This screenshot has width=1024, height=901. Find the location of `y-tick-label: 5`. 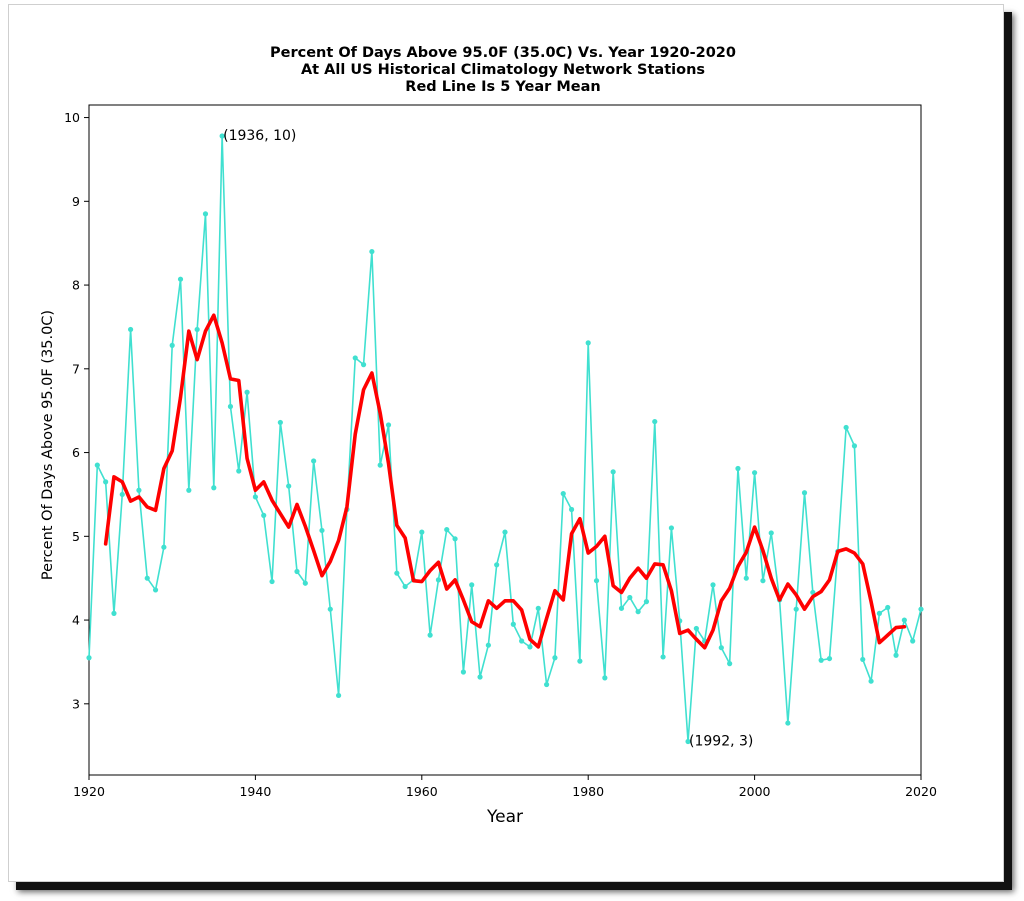

y-tick-label: 5 is located at coordinates (76, 536).